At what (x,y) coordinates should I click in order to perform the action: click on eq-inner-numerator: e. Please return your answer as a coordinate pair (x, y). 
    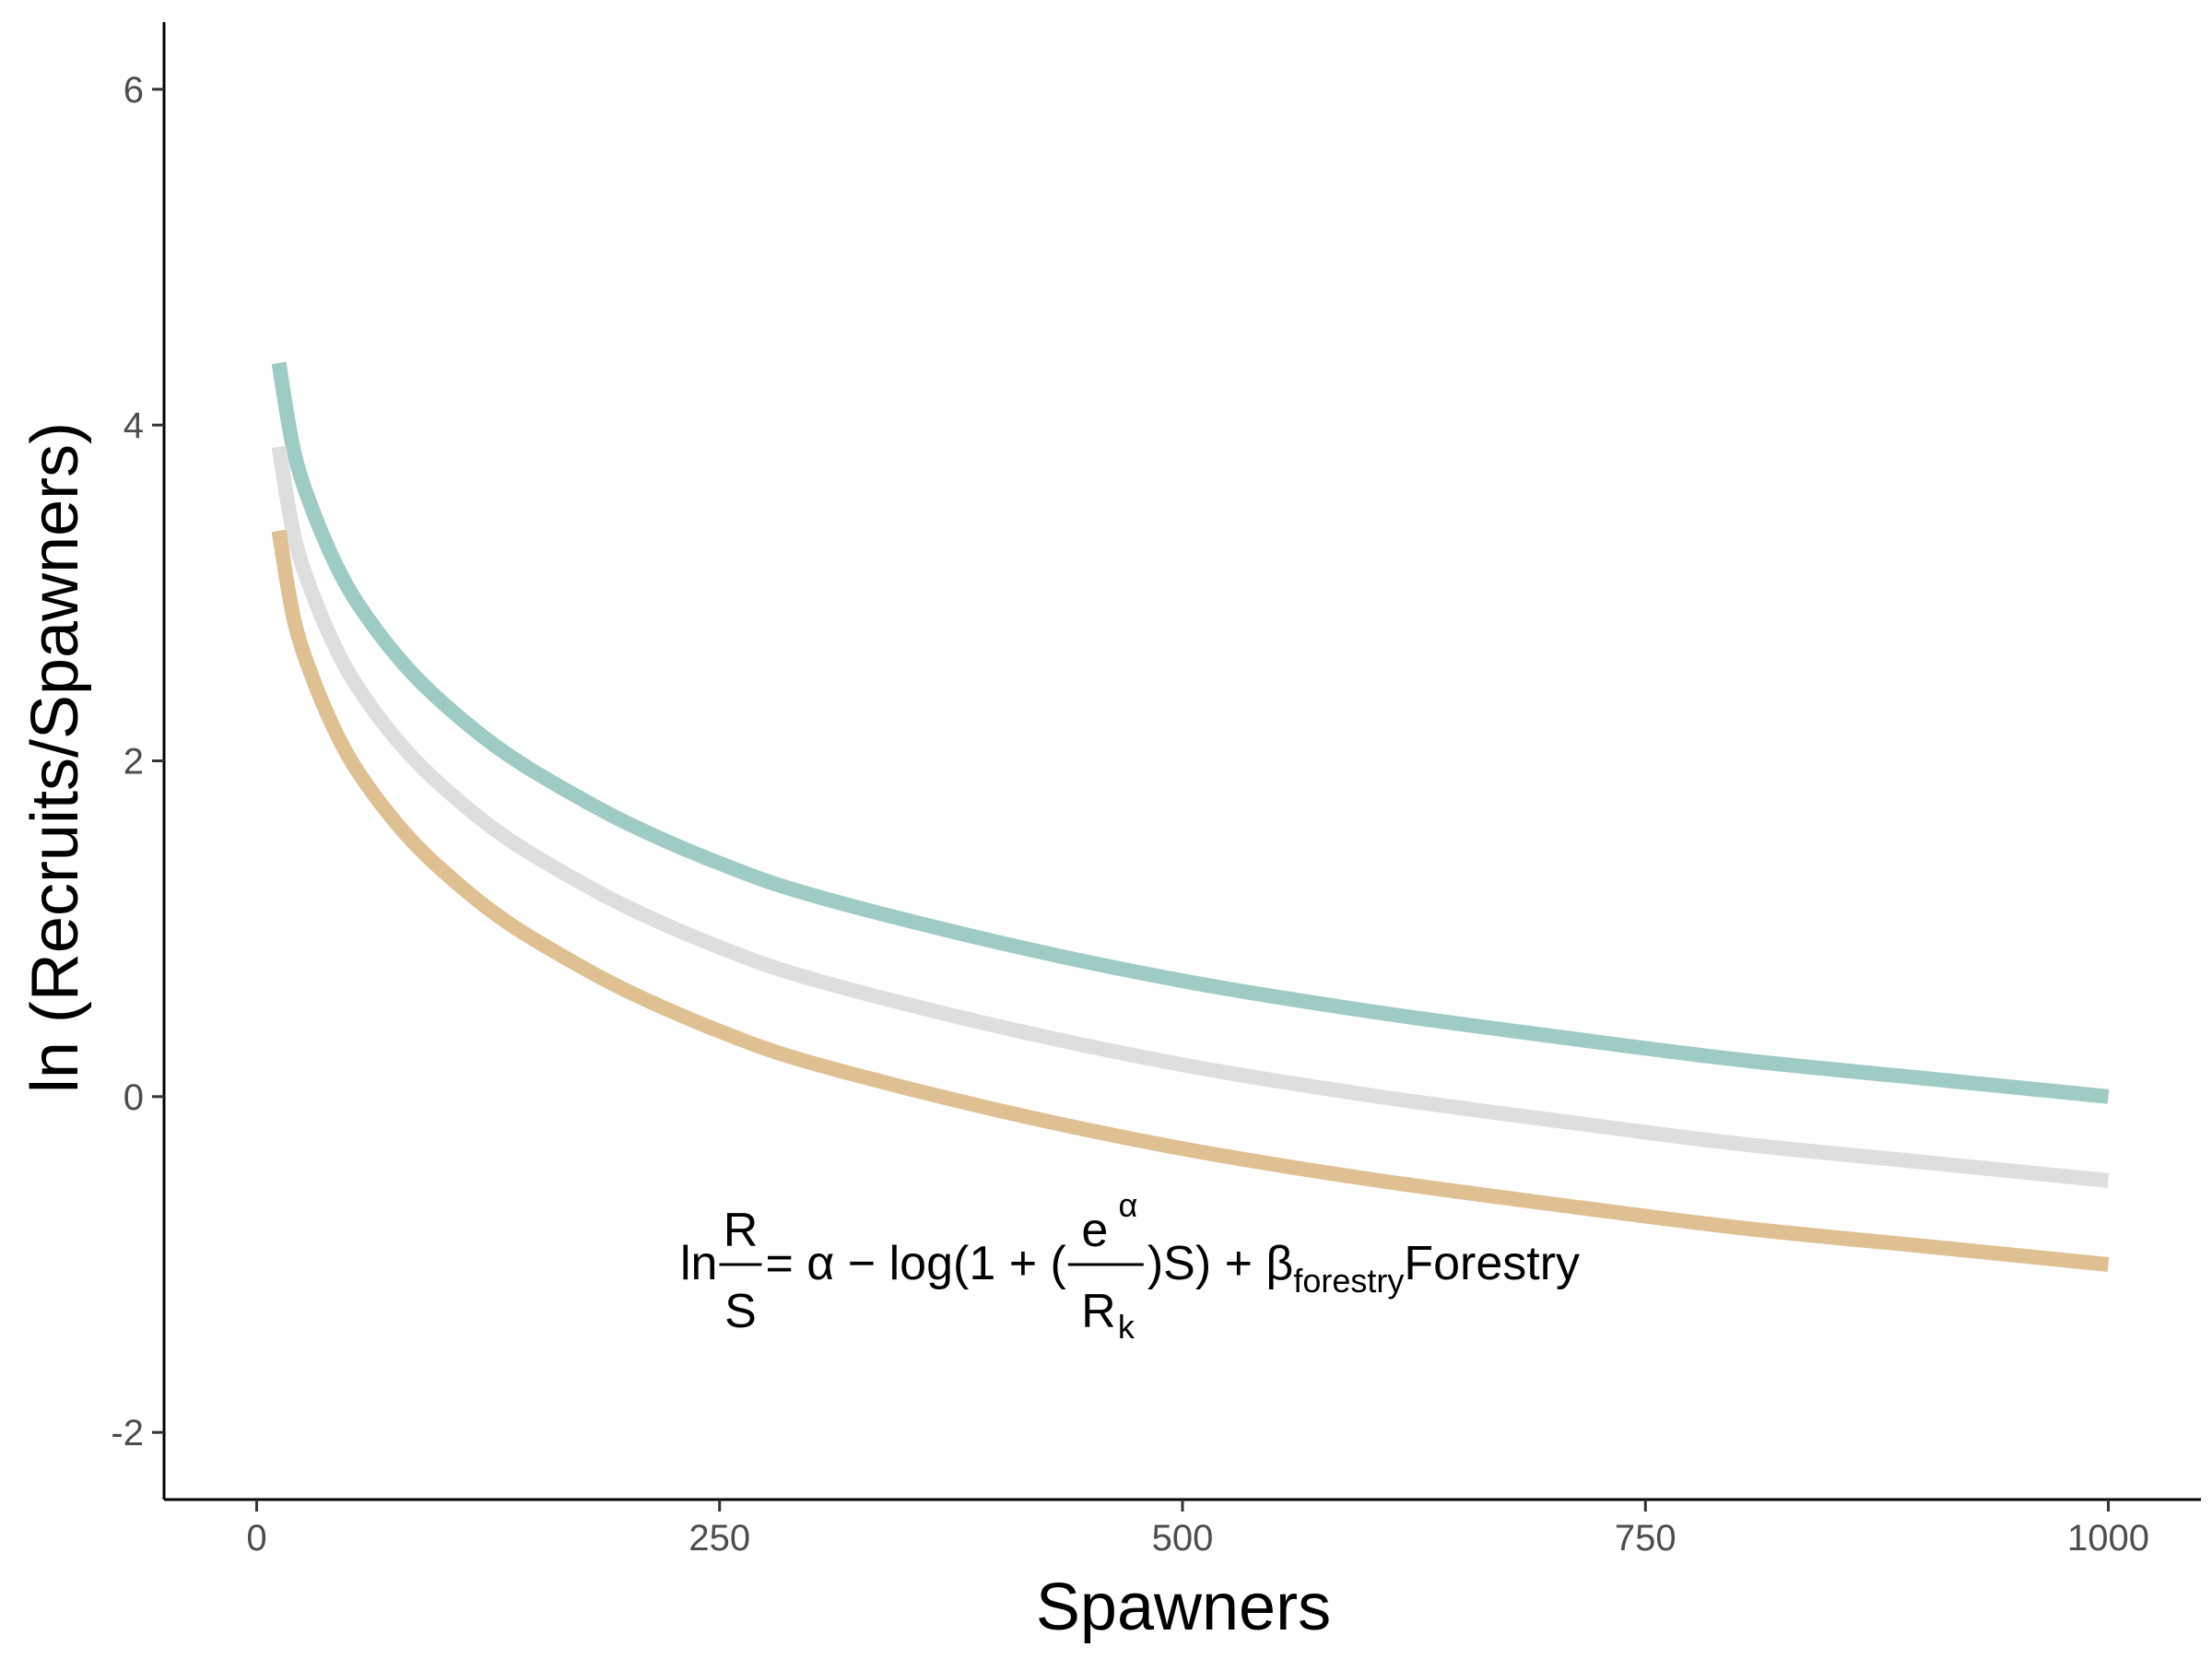
    Looking at the image, I should click on (1094, 1230).